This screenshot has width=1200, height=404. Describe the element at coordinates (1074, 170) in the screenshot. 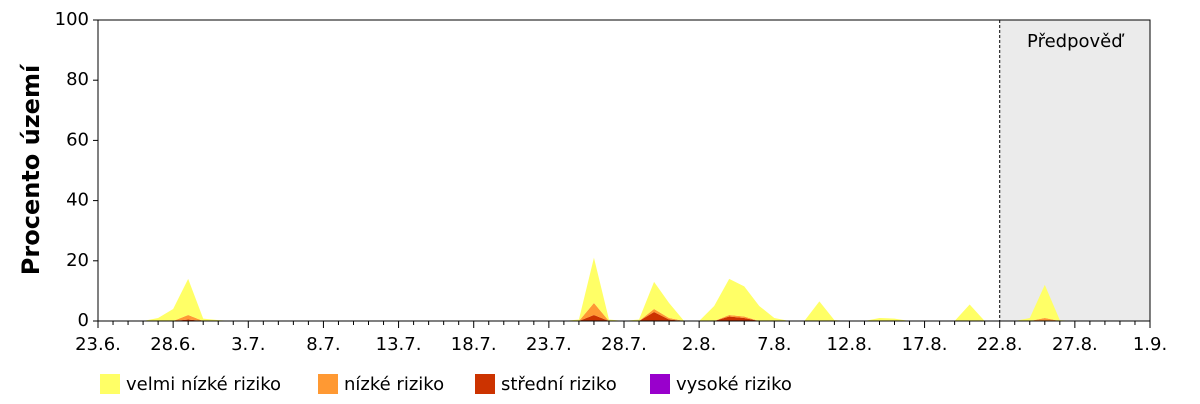

I see `forecast-region` at that location.